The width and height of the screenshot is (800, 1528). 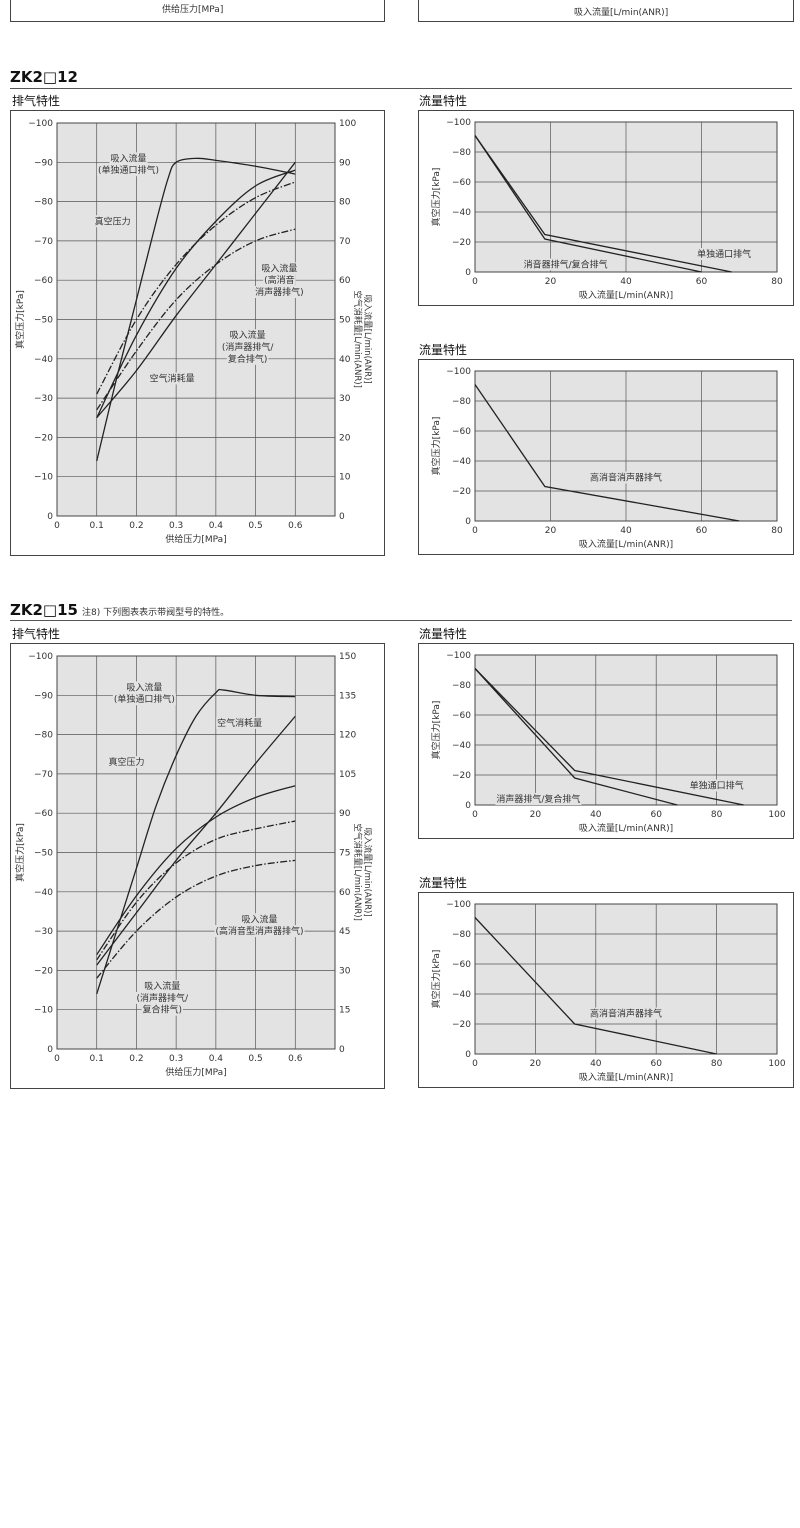 I want to click on y2-tick-label: 15, so click(x=344, y=1011).